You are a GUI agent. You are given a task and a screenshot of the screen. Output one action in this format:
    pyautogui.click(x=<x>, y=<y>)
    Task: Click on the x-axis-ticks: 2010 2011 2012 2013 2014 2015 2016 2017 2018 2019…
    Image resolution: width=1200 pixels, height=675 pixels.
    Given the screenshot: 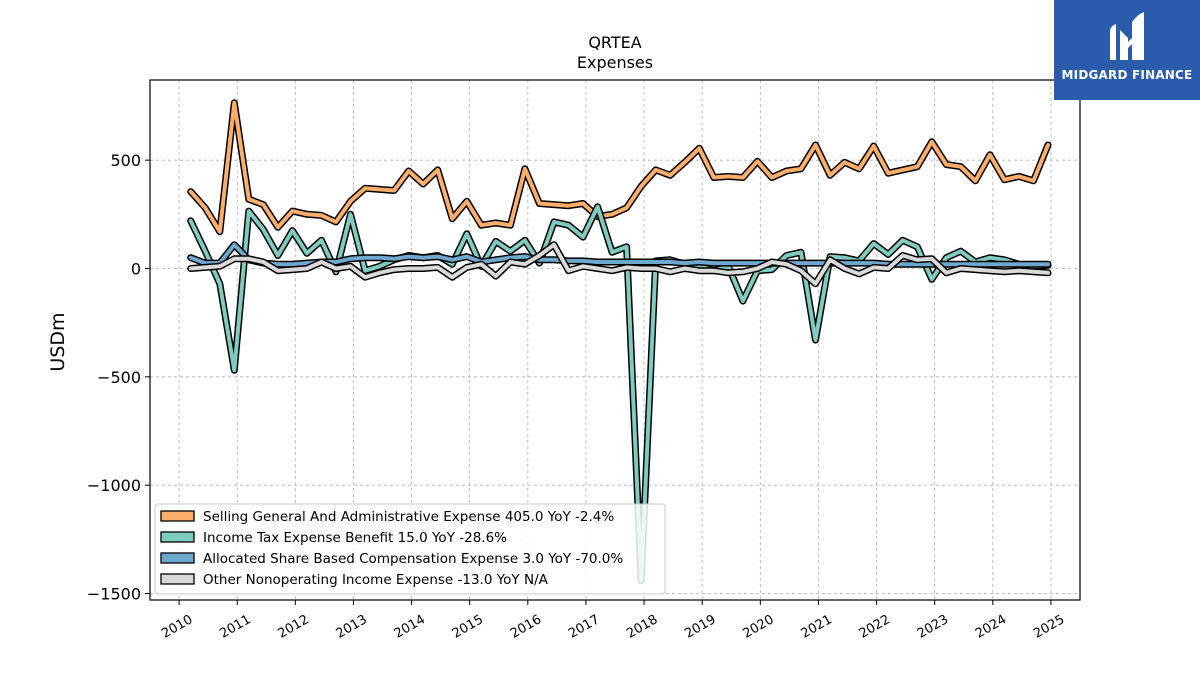 What is the action you would take?
    pyautogui.click(x=613, y=621)
    